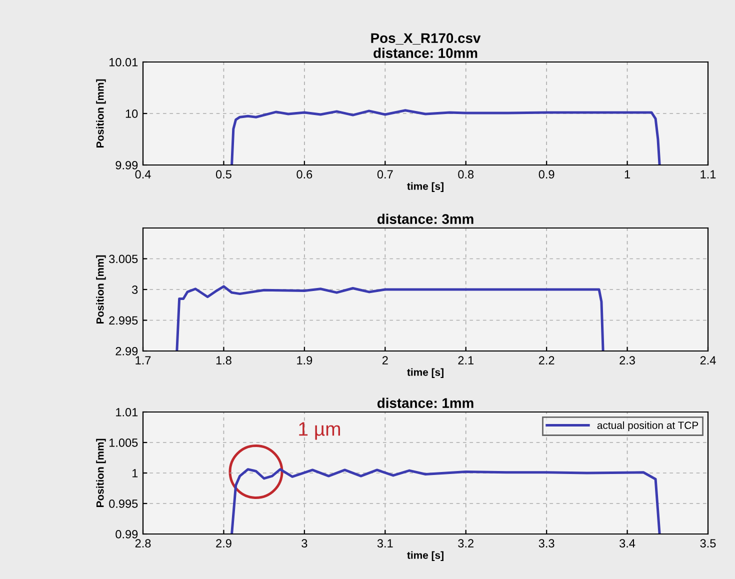 This screenshot has width=735, height=579. I want to click on x-tick-label: 2.9, so click(224, 543).